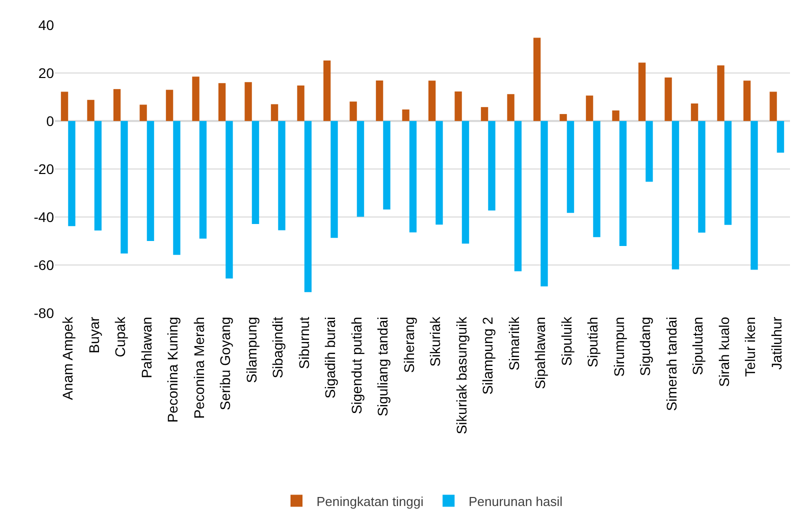  I want to click on y-tick-label: 0, so click(50, 120).